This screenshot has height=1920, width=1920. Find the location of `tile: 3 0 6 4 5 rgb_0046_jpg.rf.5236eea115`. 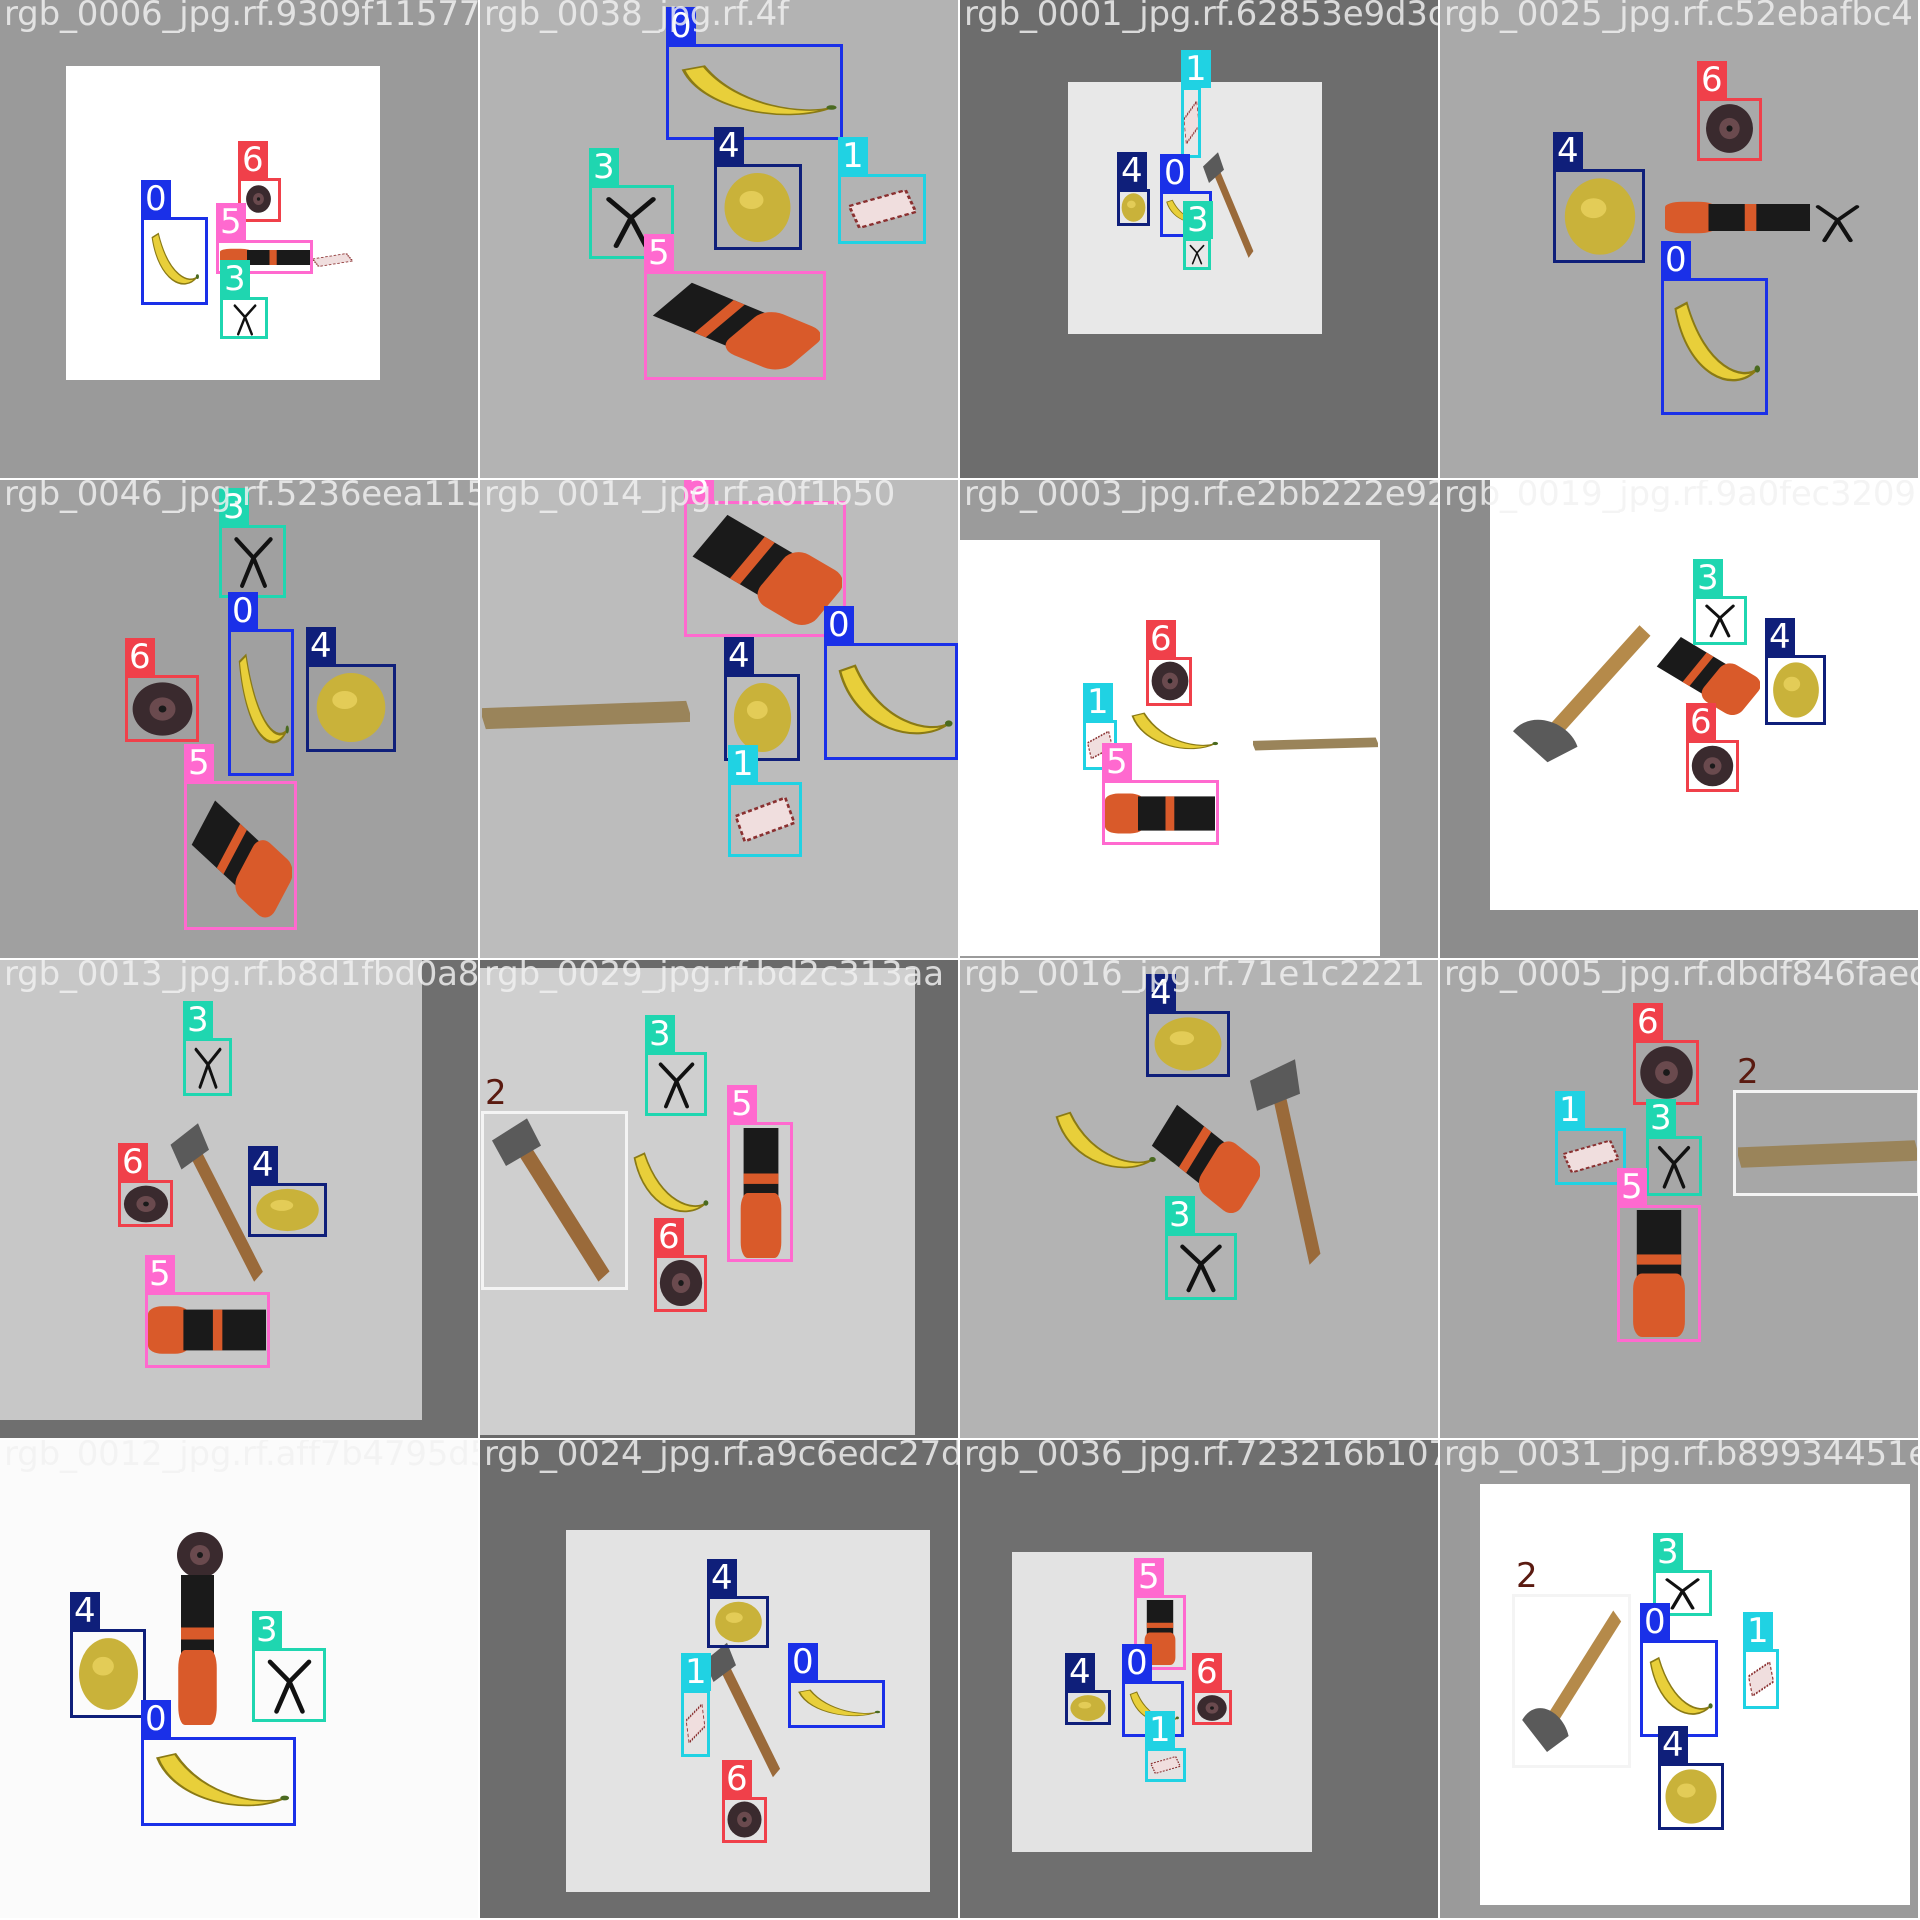

tile: 3 0 6 4 5 rgb_0046_jpg.rf.5236eea115 is located at coordinates (239, 719).